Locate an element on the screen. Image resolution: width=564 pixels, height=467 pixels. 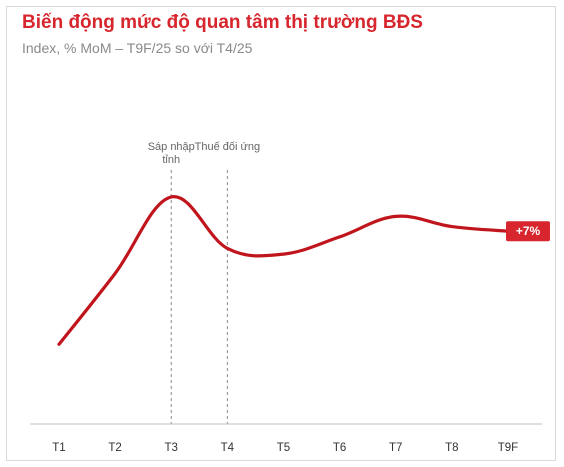
end-label-text: +7% is located at coordinates (528, 231).